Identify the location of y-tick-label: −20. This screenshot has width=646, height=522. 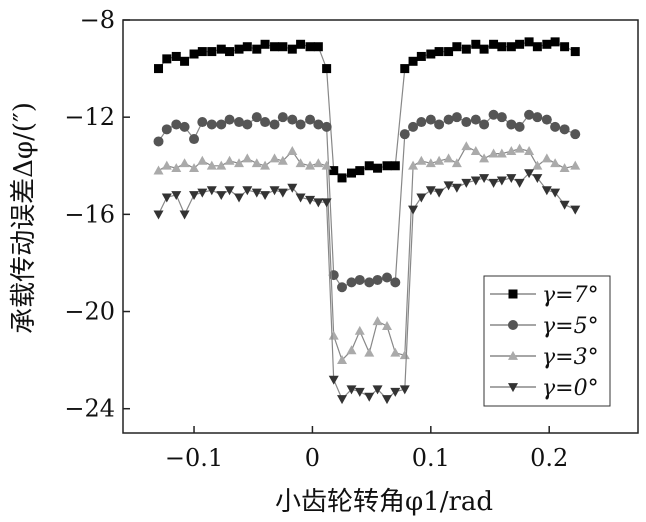
(89, 312).